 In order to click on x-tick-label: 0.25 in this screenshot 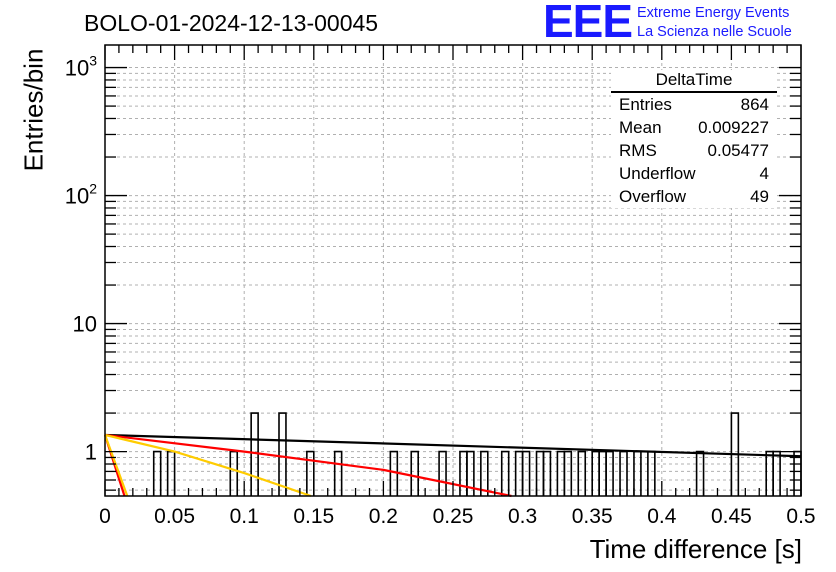, I will do `click(453, 516)`.